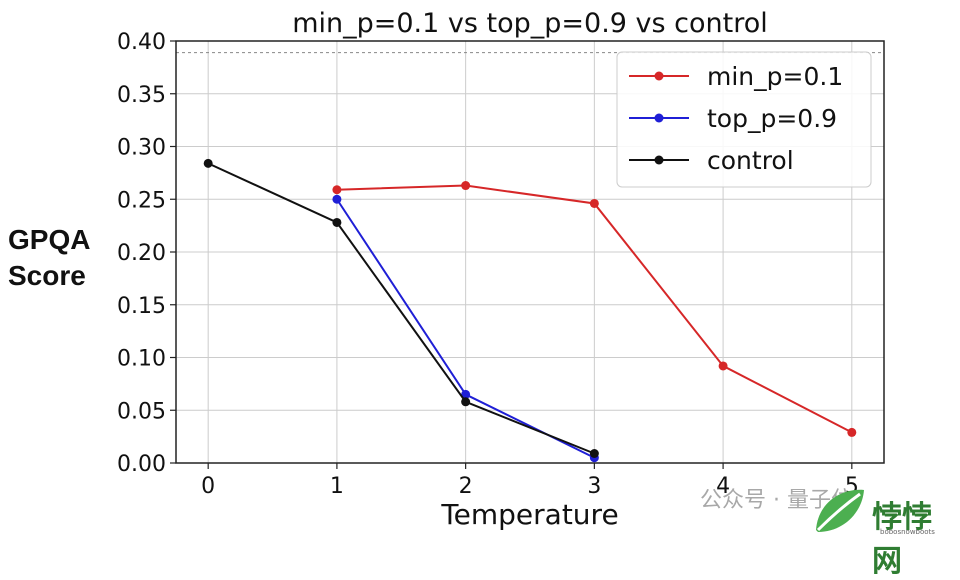 The image size is (960, 580). I want to click on legend-label: min_p=0.1, so click(775, 76).